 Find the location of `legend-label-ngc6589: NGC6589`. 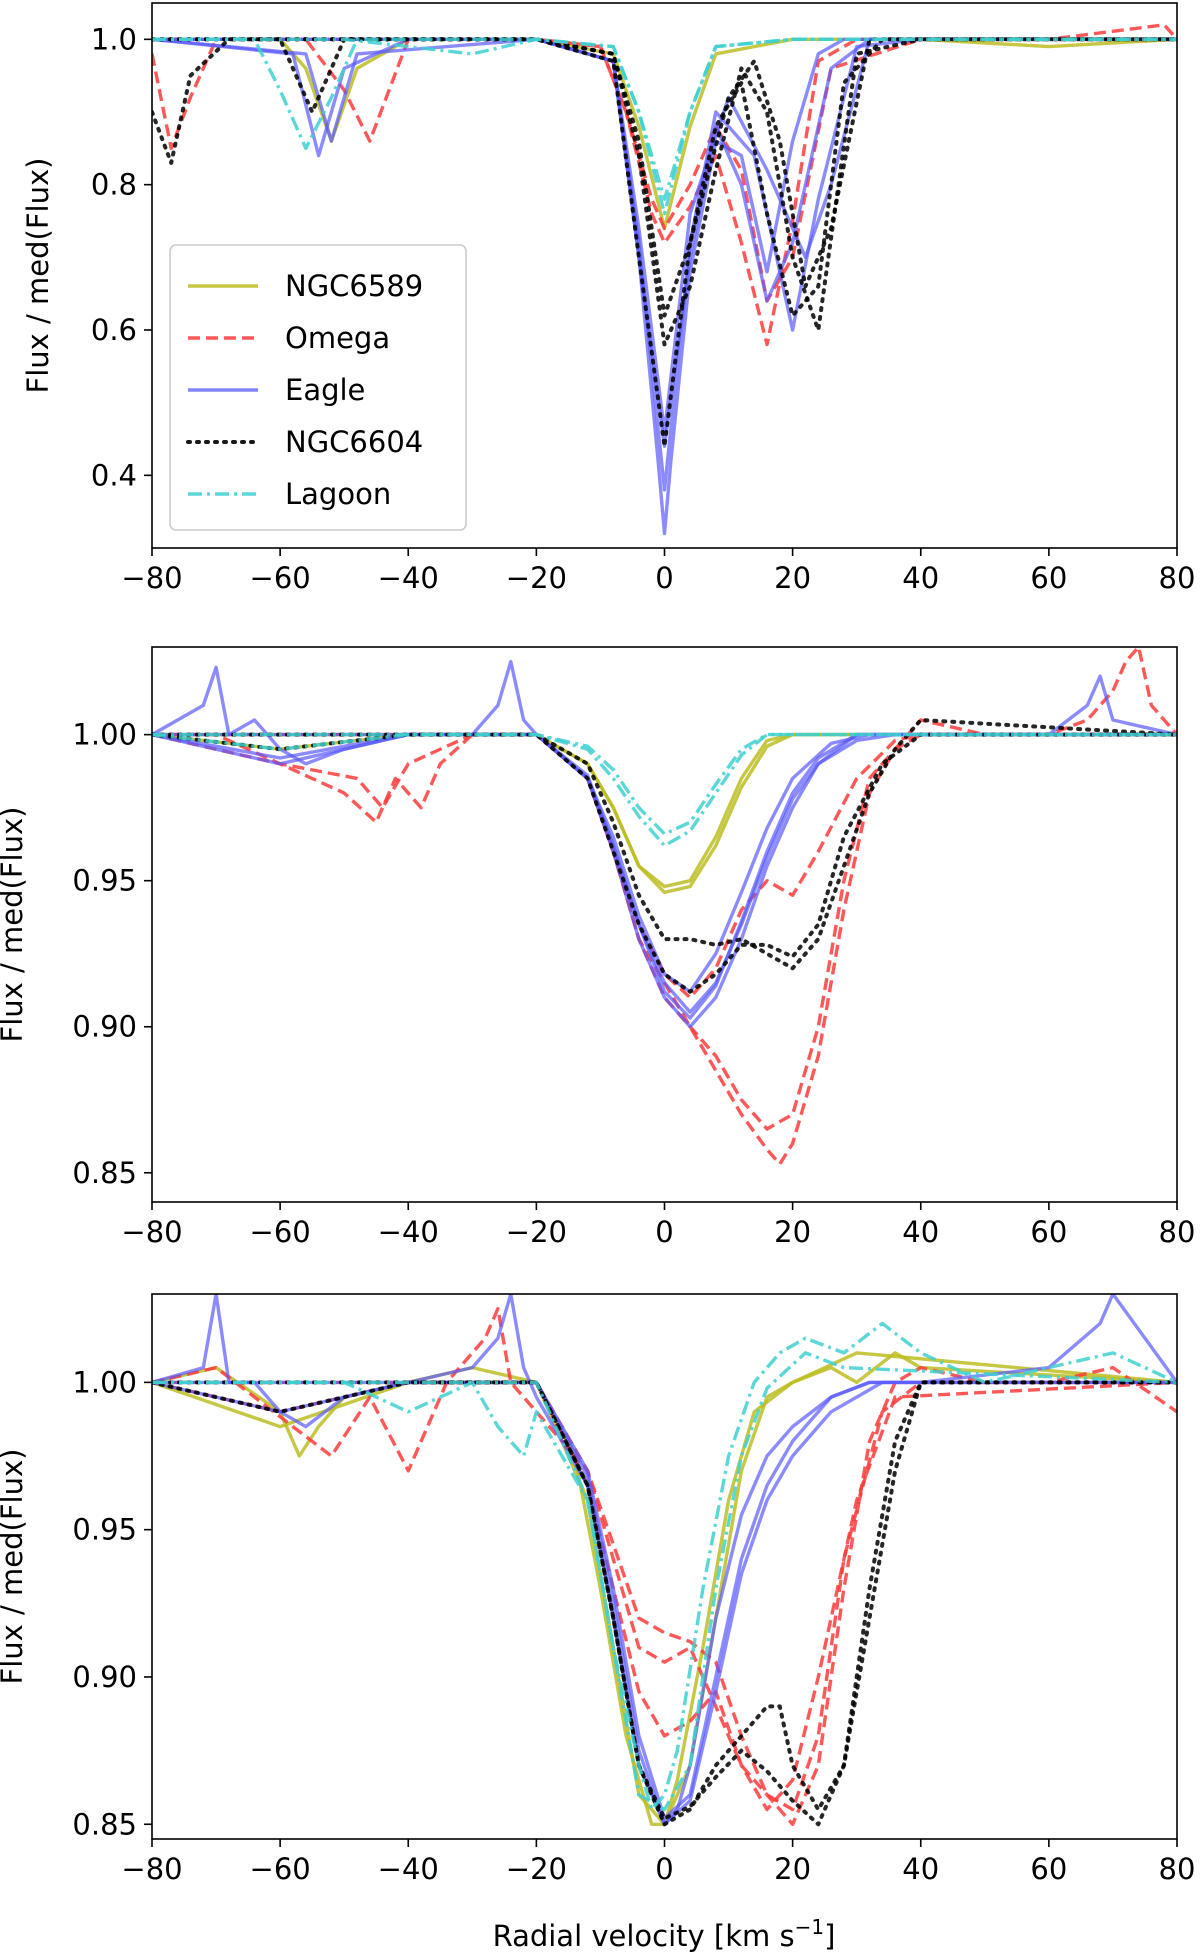

legend-label-ngc6589: NGC6589 is located at coordinates (354, 286).